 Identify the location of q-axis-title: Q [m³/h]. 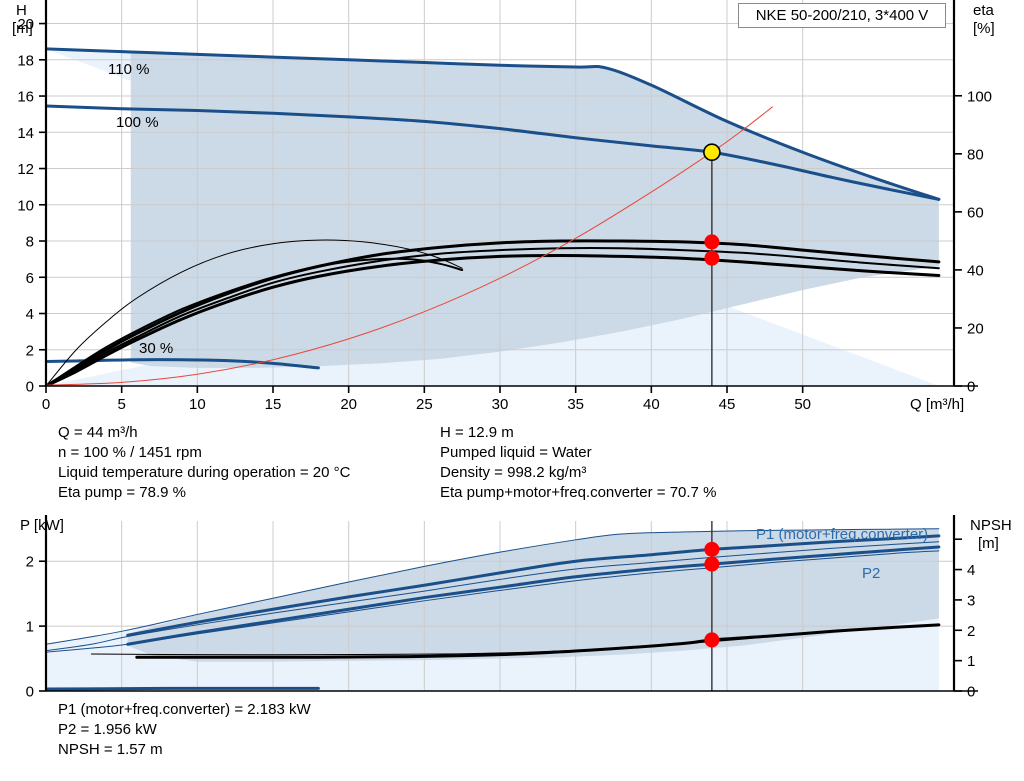
(937, 404).